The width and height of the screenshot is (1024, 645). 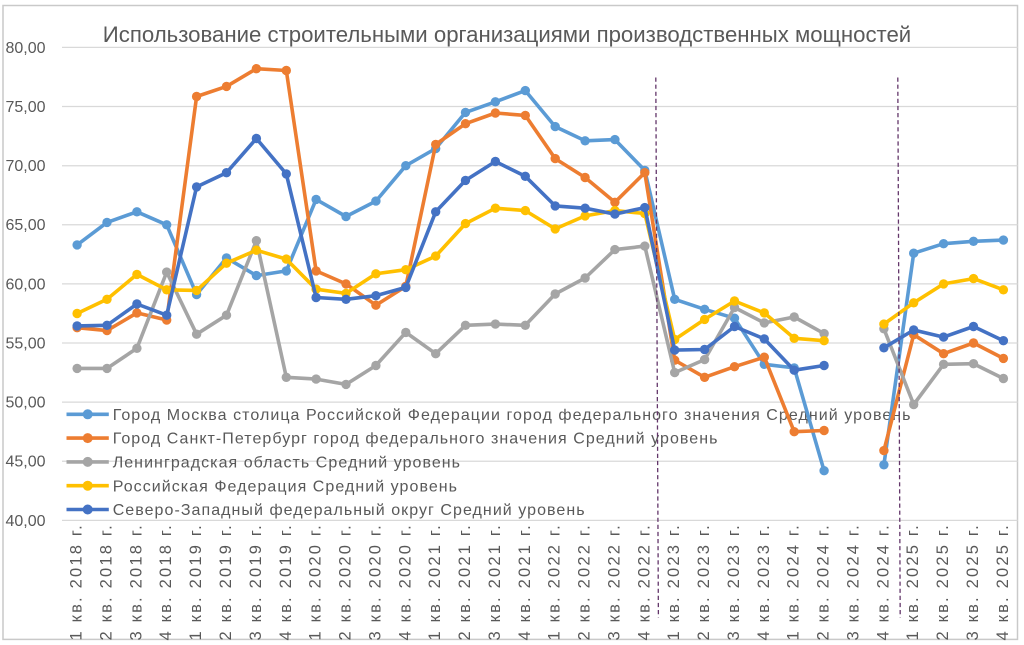 What do you see at coordinates (555, 581) in the screenshot?
I see `svg-text: 1 кв. 2022 г.` at bounding box center [555, 581].